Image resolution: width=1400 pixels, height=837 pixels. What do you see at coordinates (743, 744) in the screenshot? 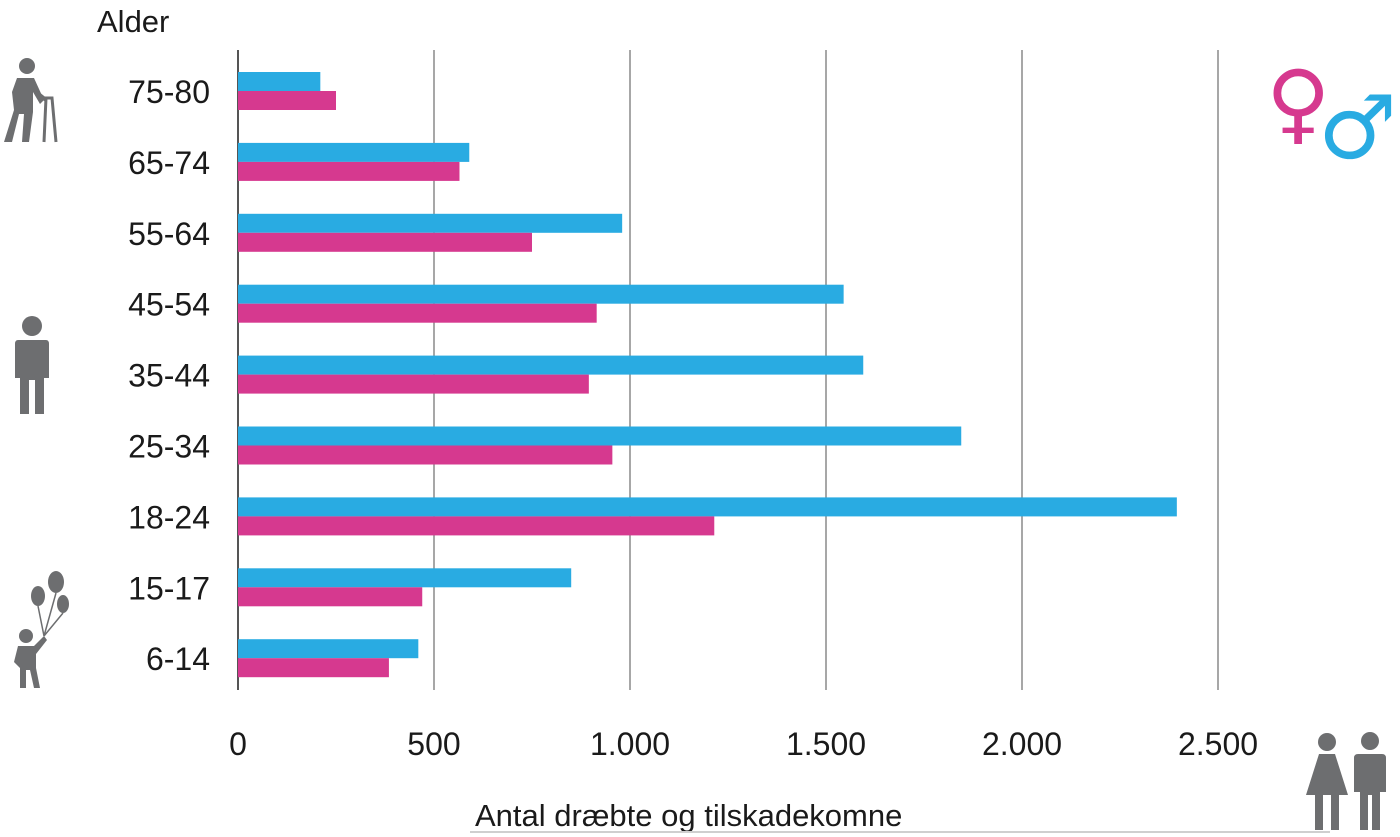
I see `x-axis-labels: 0 500 1.000 1.500 2.000 2.500` at bounding box center [743, 744].